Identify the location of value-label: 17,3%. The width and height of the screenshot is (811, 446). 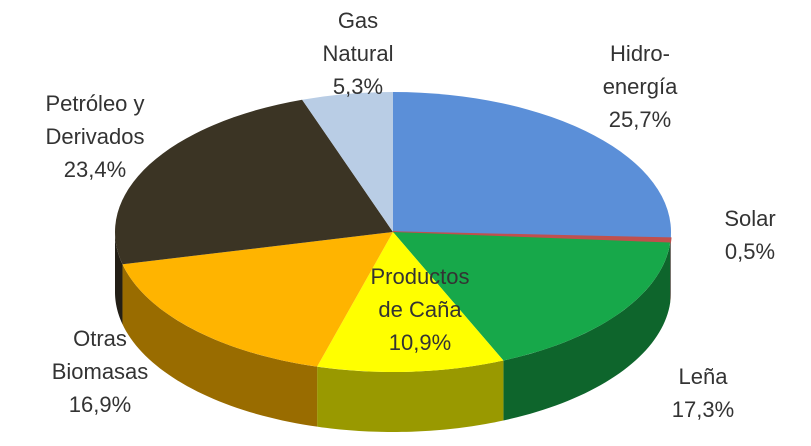
(703, 409).